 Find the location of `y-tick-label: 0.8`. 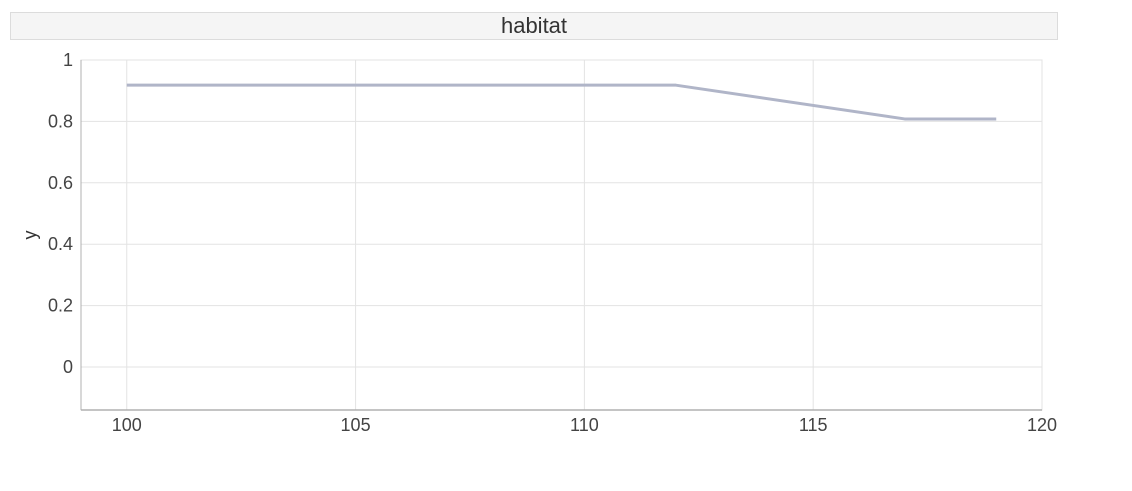

y-tick-label: 0.8 is located at coordinates (60, 121).